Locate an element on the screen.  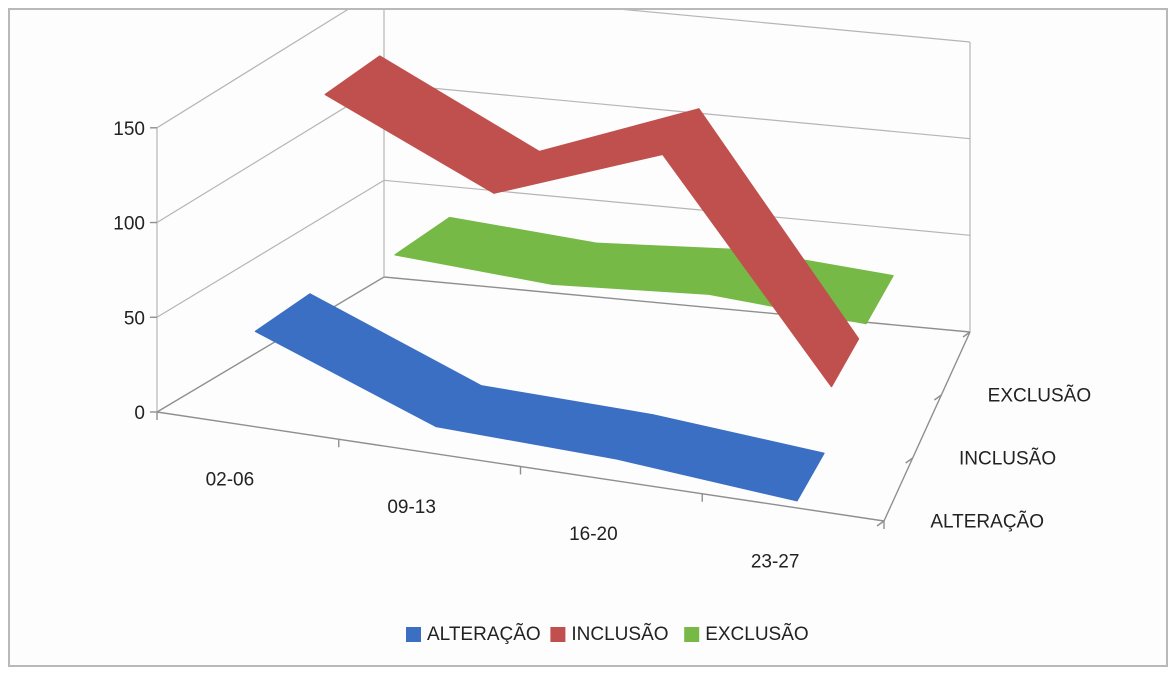
y-tick-label: 100 is located at coordinates (129, 224).